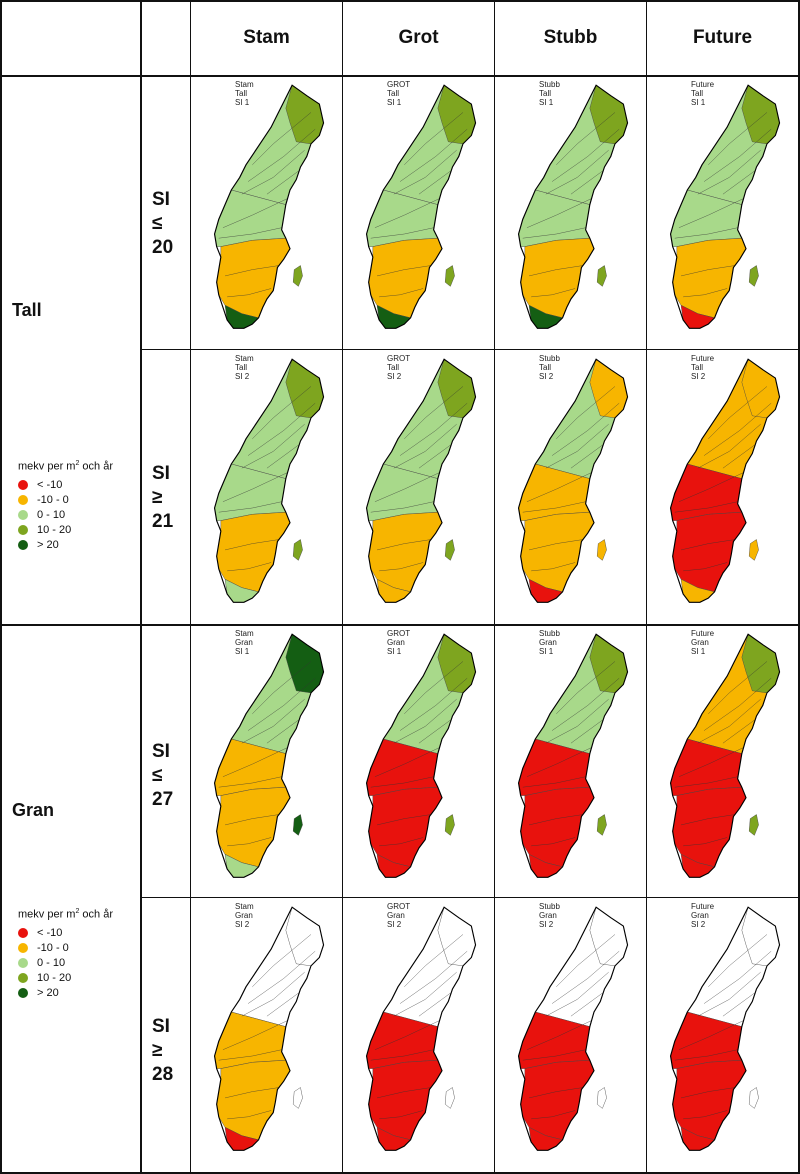 Image resolution: width=800 pixels, height=1174 pixels. What do you see at coordinates (418, 213) in the screenshot?
I see `map-cell: GROT Tall SI 1` at bounding box center [418, 213].